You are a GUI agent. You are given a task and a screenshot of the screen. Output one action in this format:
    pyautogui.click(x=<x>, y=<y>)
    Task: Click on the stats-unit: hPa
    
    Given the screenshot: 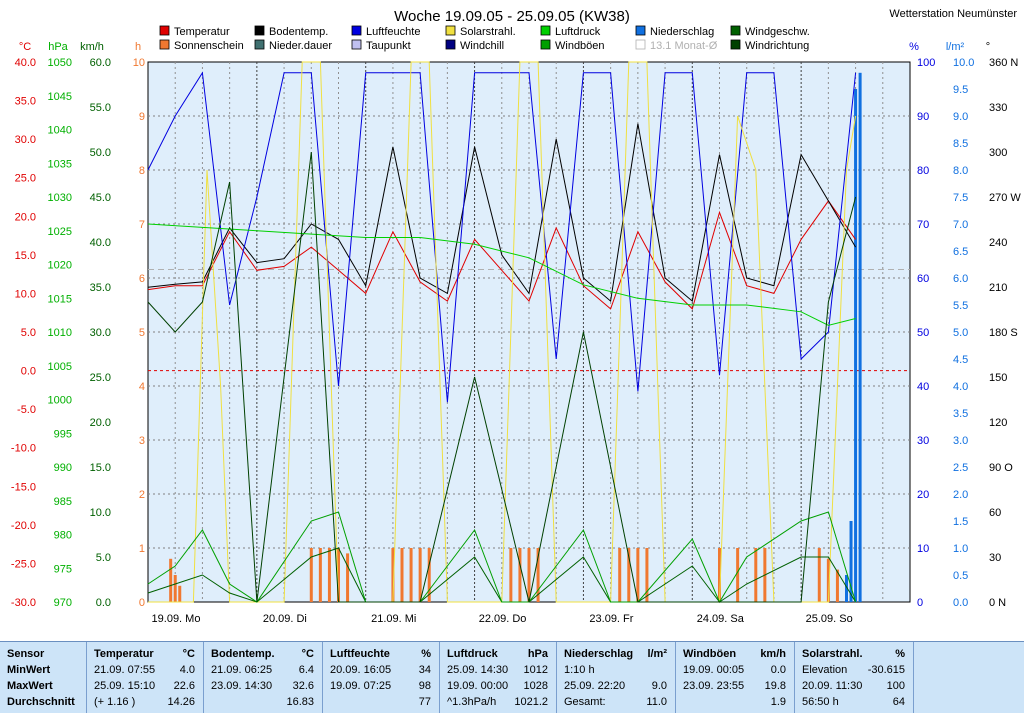 What is the action you would take?
    pyautogui.click(x=537, y=654)
    